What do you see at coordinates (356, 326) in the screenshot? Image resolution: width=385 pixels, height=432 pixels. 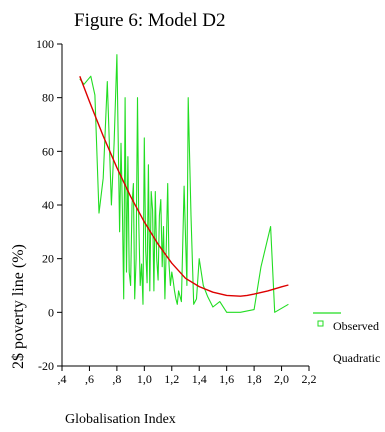 I see `legend-observed-label: Observed` at bounding box center [356, 326].